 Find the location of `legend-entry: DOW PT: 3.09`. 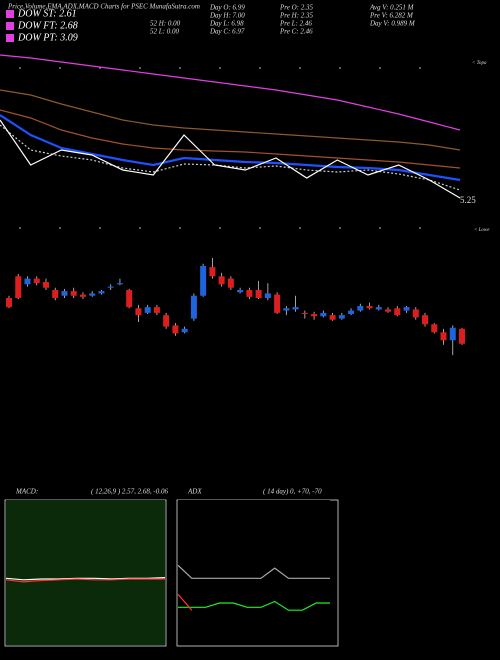

legend-entry: DOW PT: 3.09 is located at coordinates (47, 37).